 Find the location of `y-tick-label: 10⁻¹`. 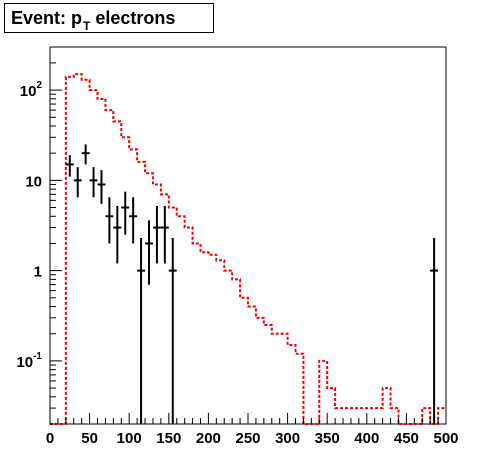

y-tick-label: 10⁻¹ is located at coordinates (29, 361).